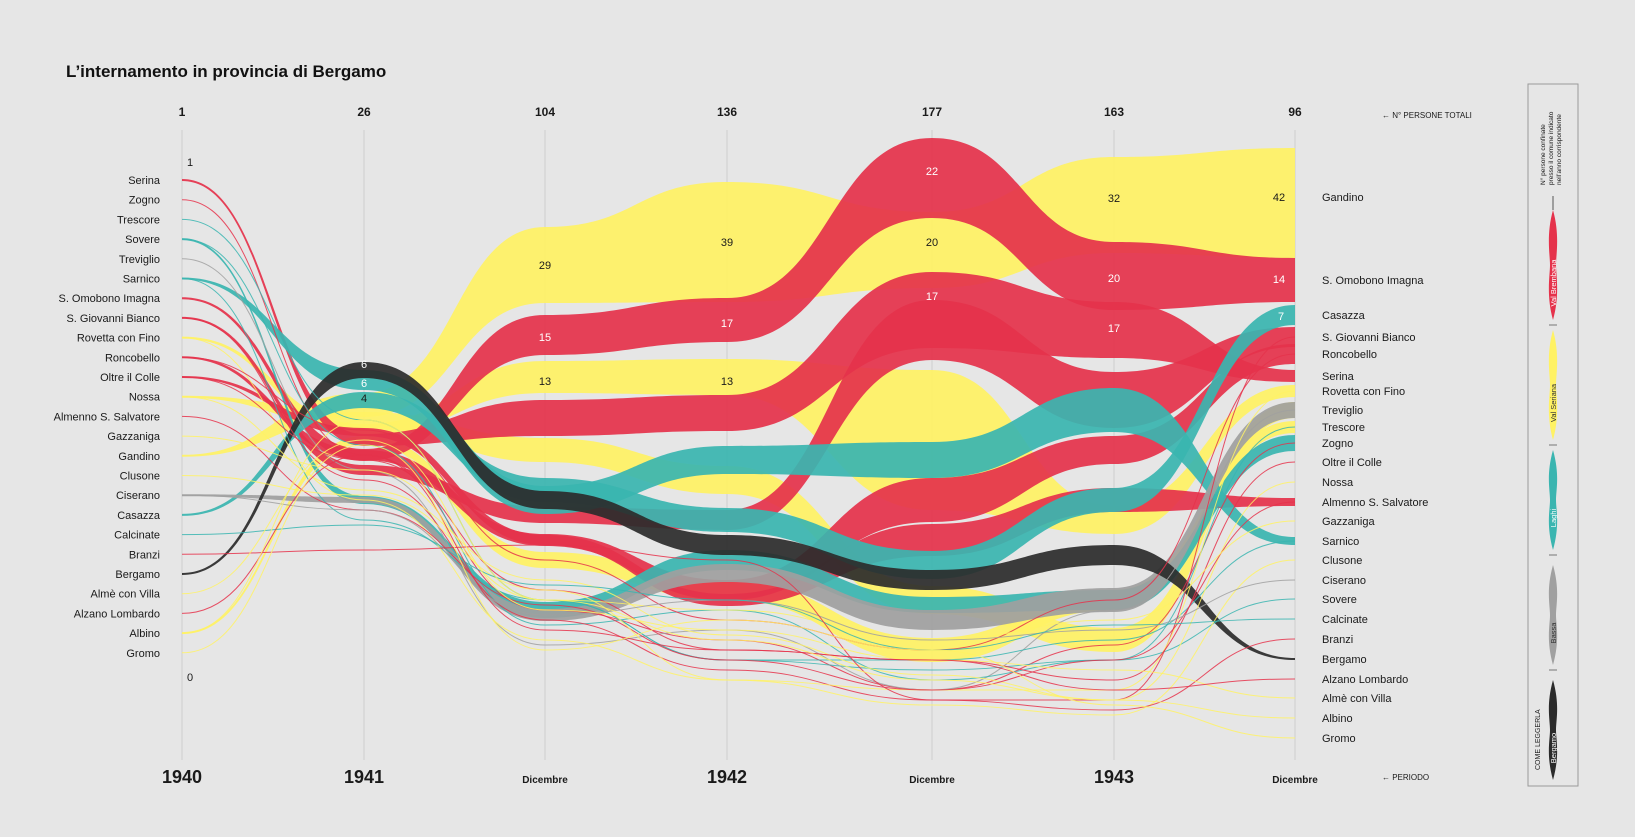 The height and width of the screenshot is (837, 1635). Describe the element at coordinates (190, 163) in the screenshot. I see `value-label: 1` at that location.